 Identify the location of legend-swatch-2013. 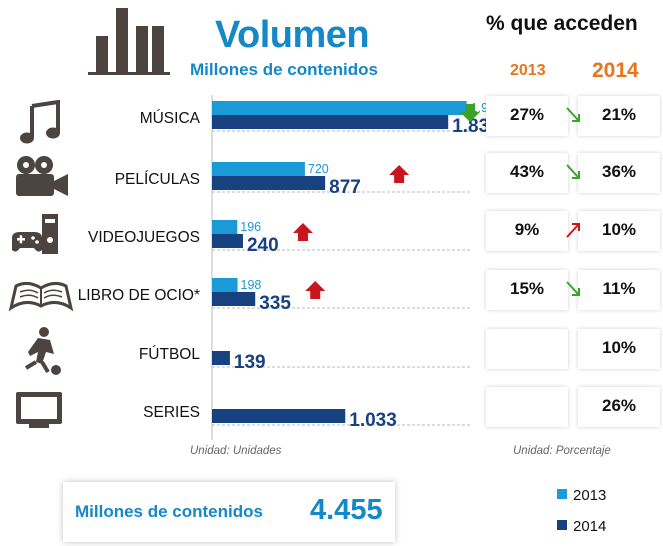
(562, 494).